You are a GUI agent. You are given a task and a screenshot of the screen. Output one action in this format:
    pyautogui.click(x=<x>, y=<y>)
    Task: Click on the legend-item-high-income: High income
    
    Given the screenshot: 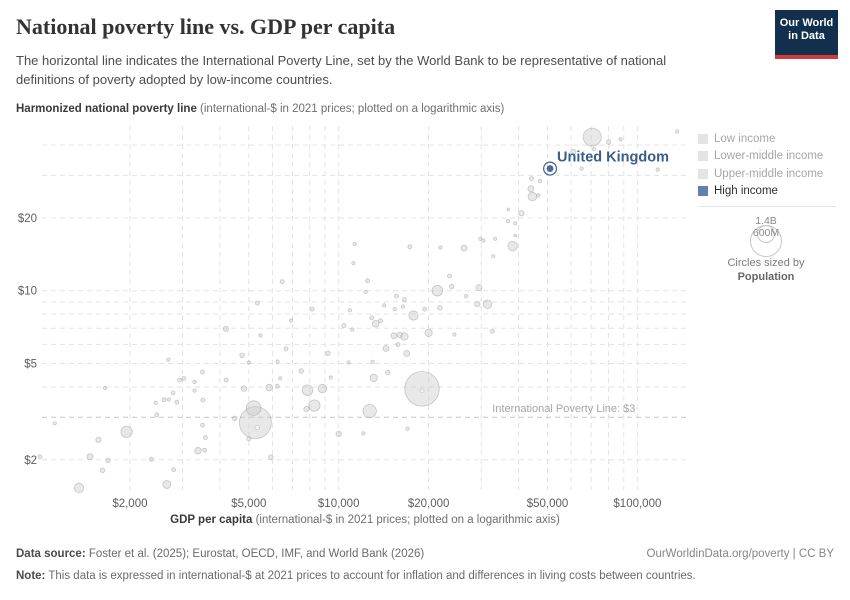 What is the action you would take?
    pyautogui.click(x=770, y=192)
    